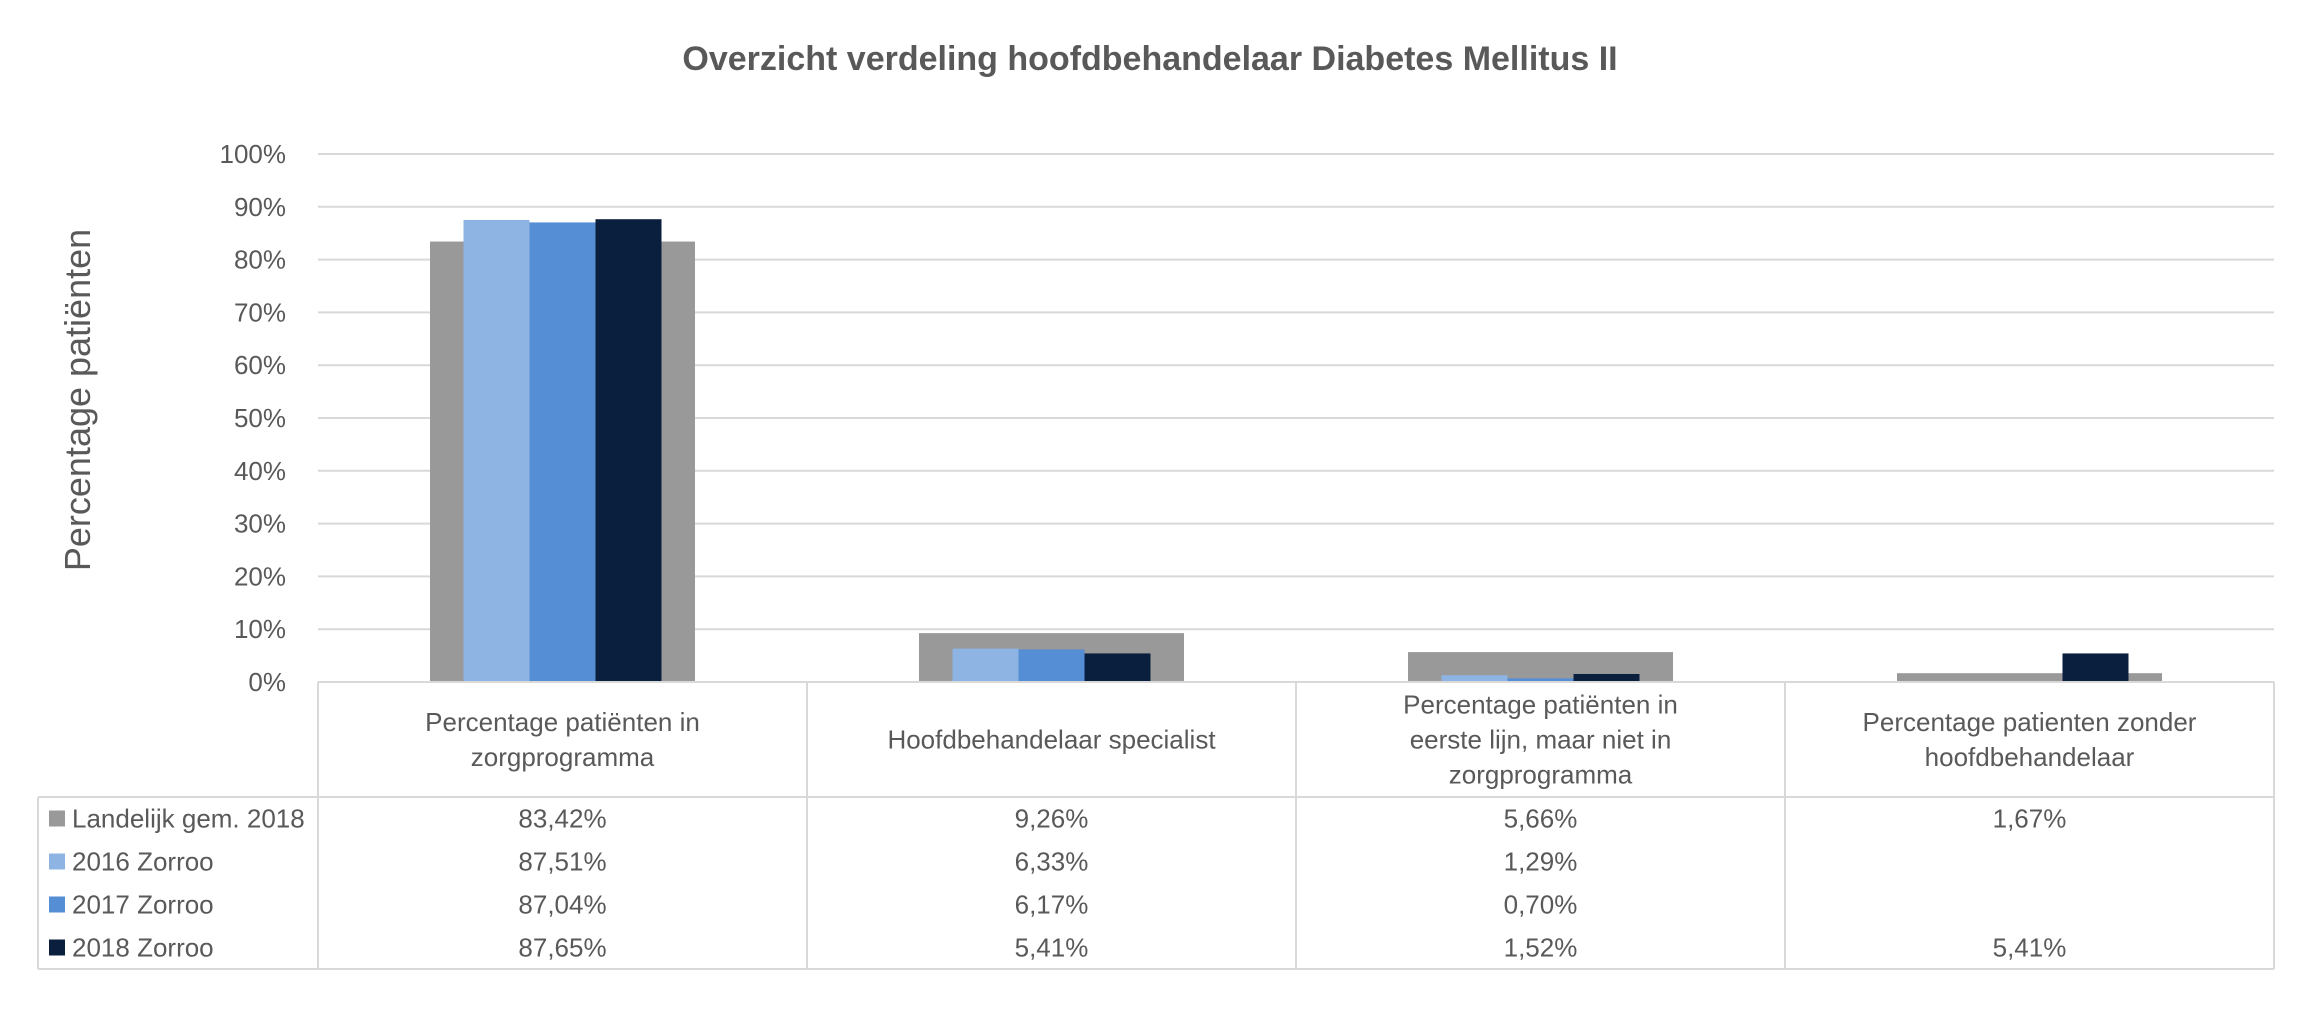 Image resolution: width=2308 pixels, height=1019 pixels. What do you see at coordinates (1541, 905) in the screenshot?
I see `data-label: 0,70%` at bounding box center [1541, 905].